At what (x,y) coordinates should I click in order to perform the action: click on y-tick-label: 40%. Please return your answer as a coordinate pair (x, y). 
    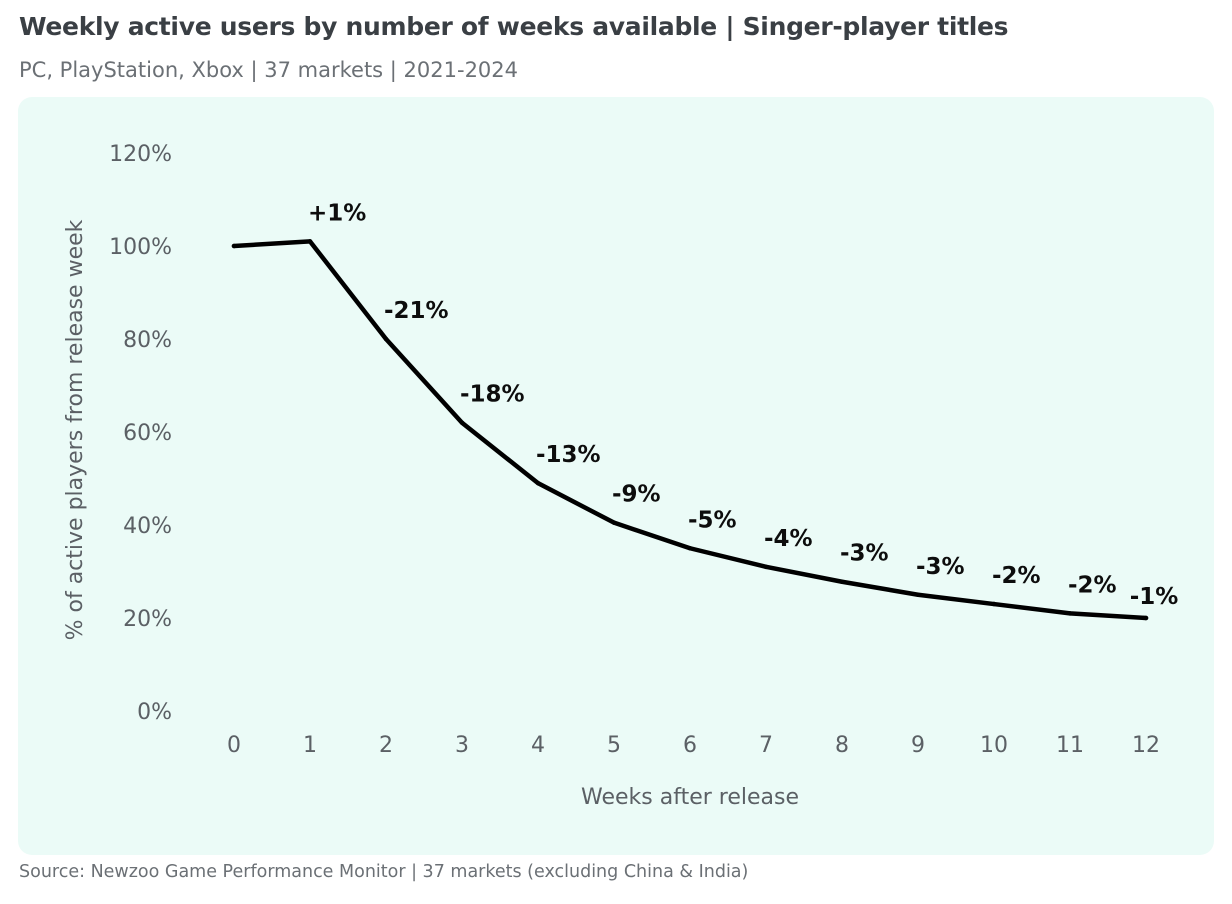
    Looking at the image, I should click on (147, 526).